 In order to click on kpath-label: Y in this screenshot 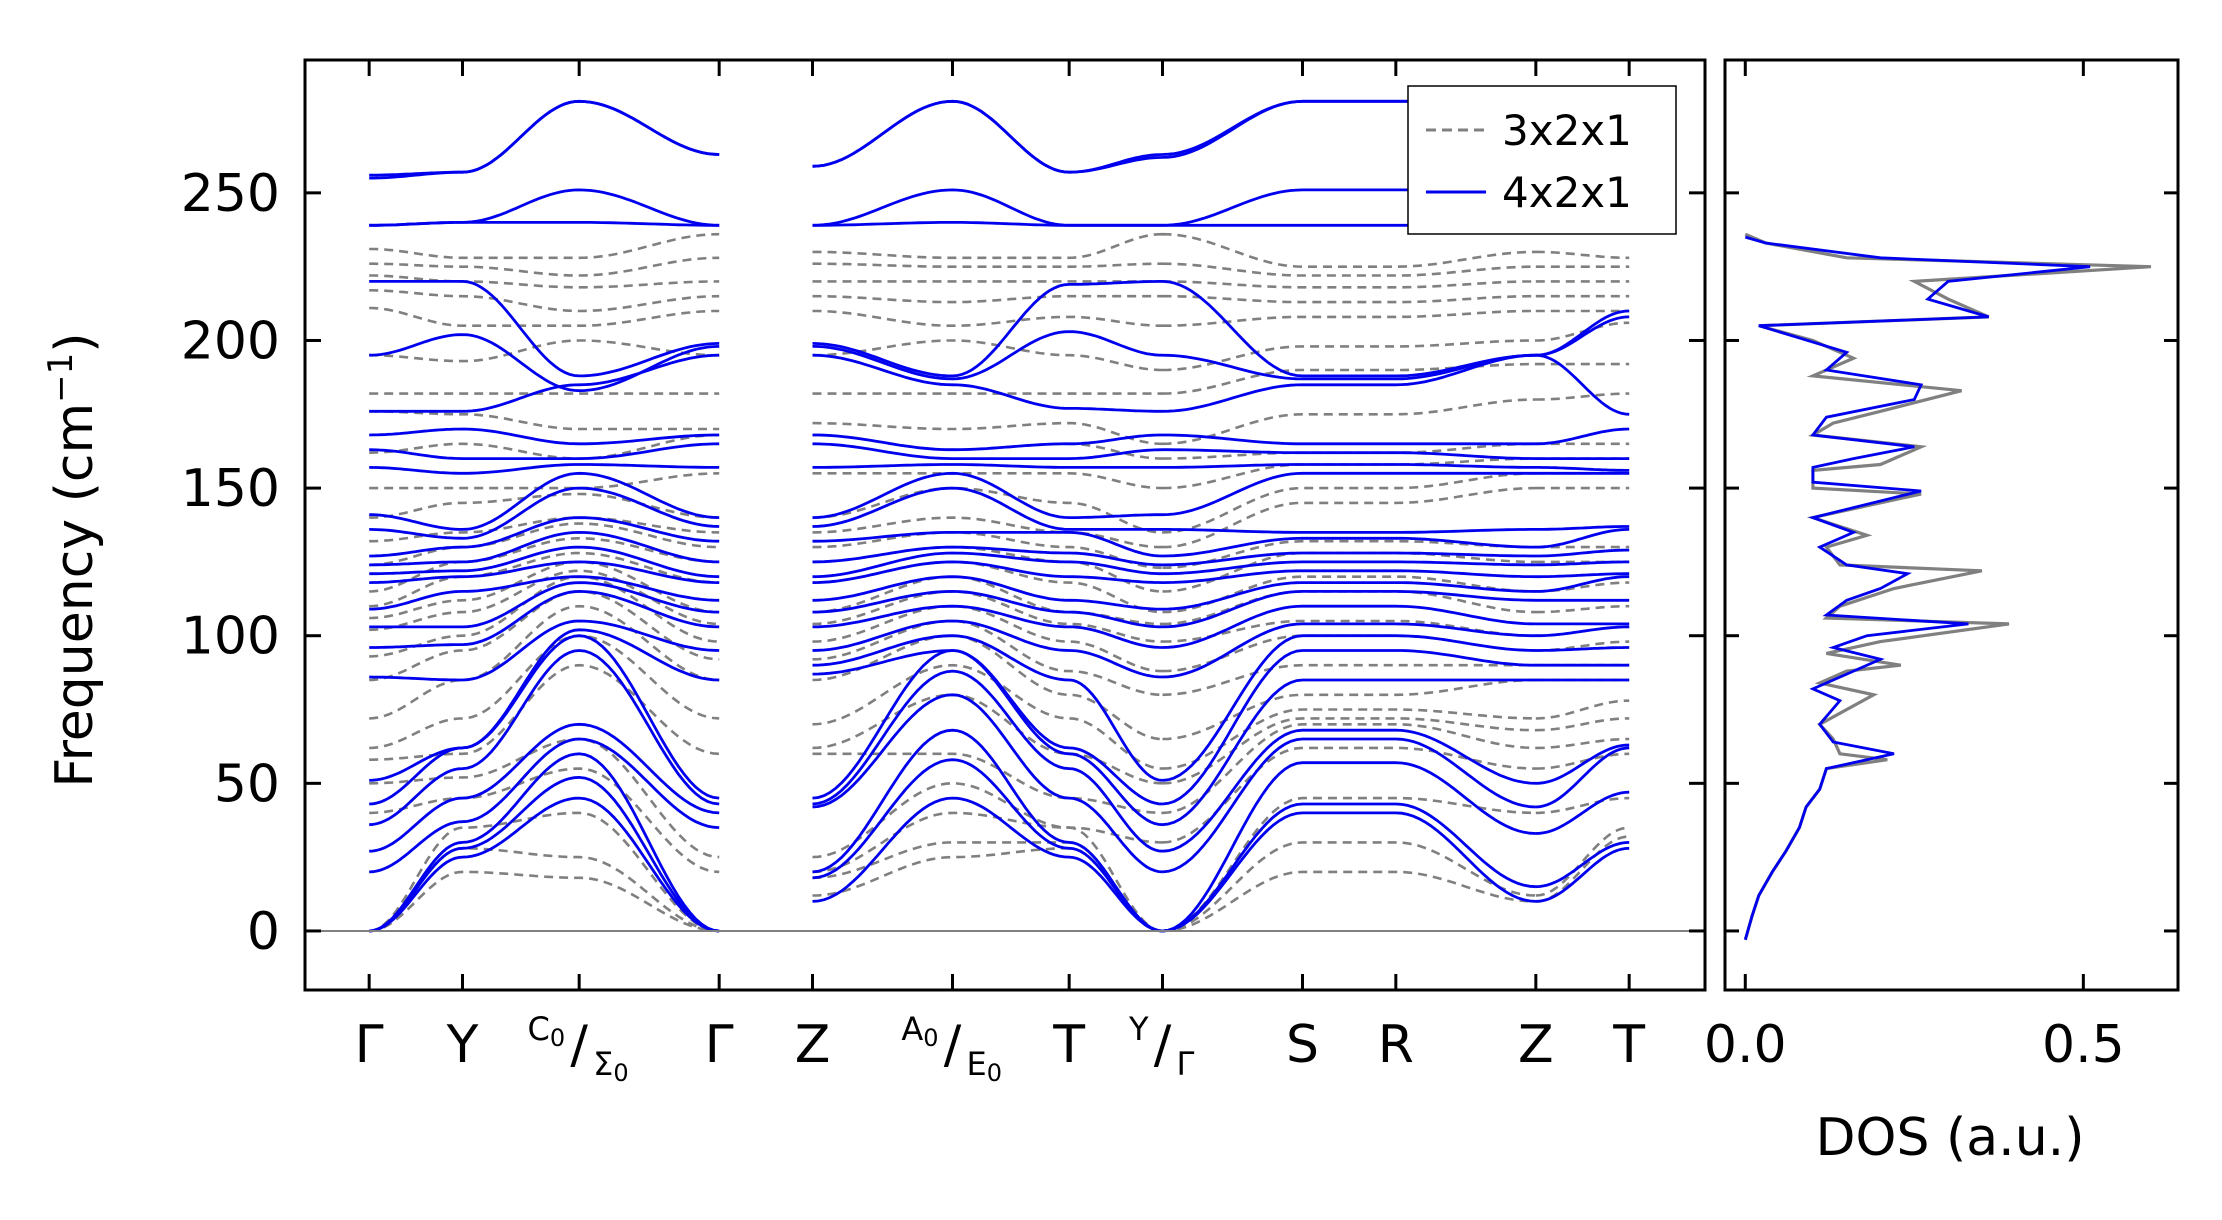, I will do `click(462, 1045)`.